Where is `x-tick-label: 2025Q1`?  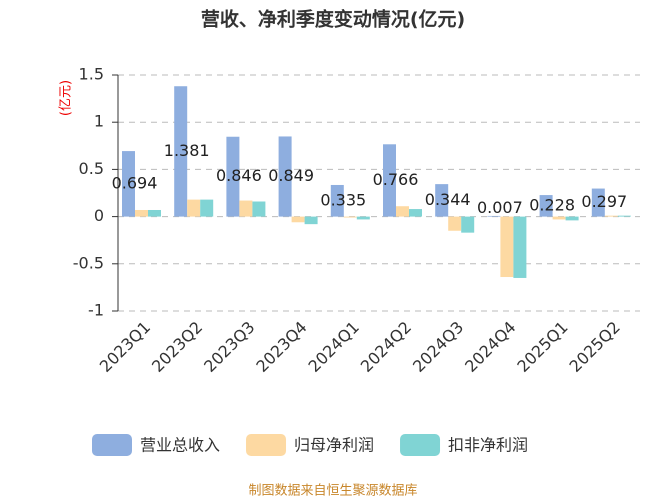 x-tick-label: 2025Q1 is located at coordinates (542, 347).